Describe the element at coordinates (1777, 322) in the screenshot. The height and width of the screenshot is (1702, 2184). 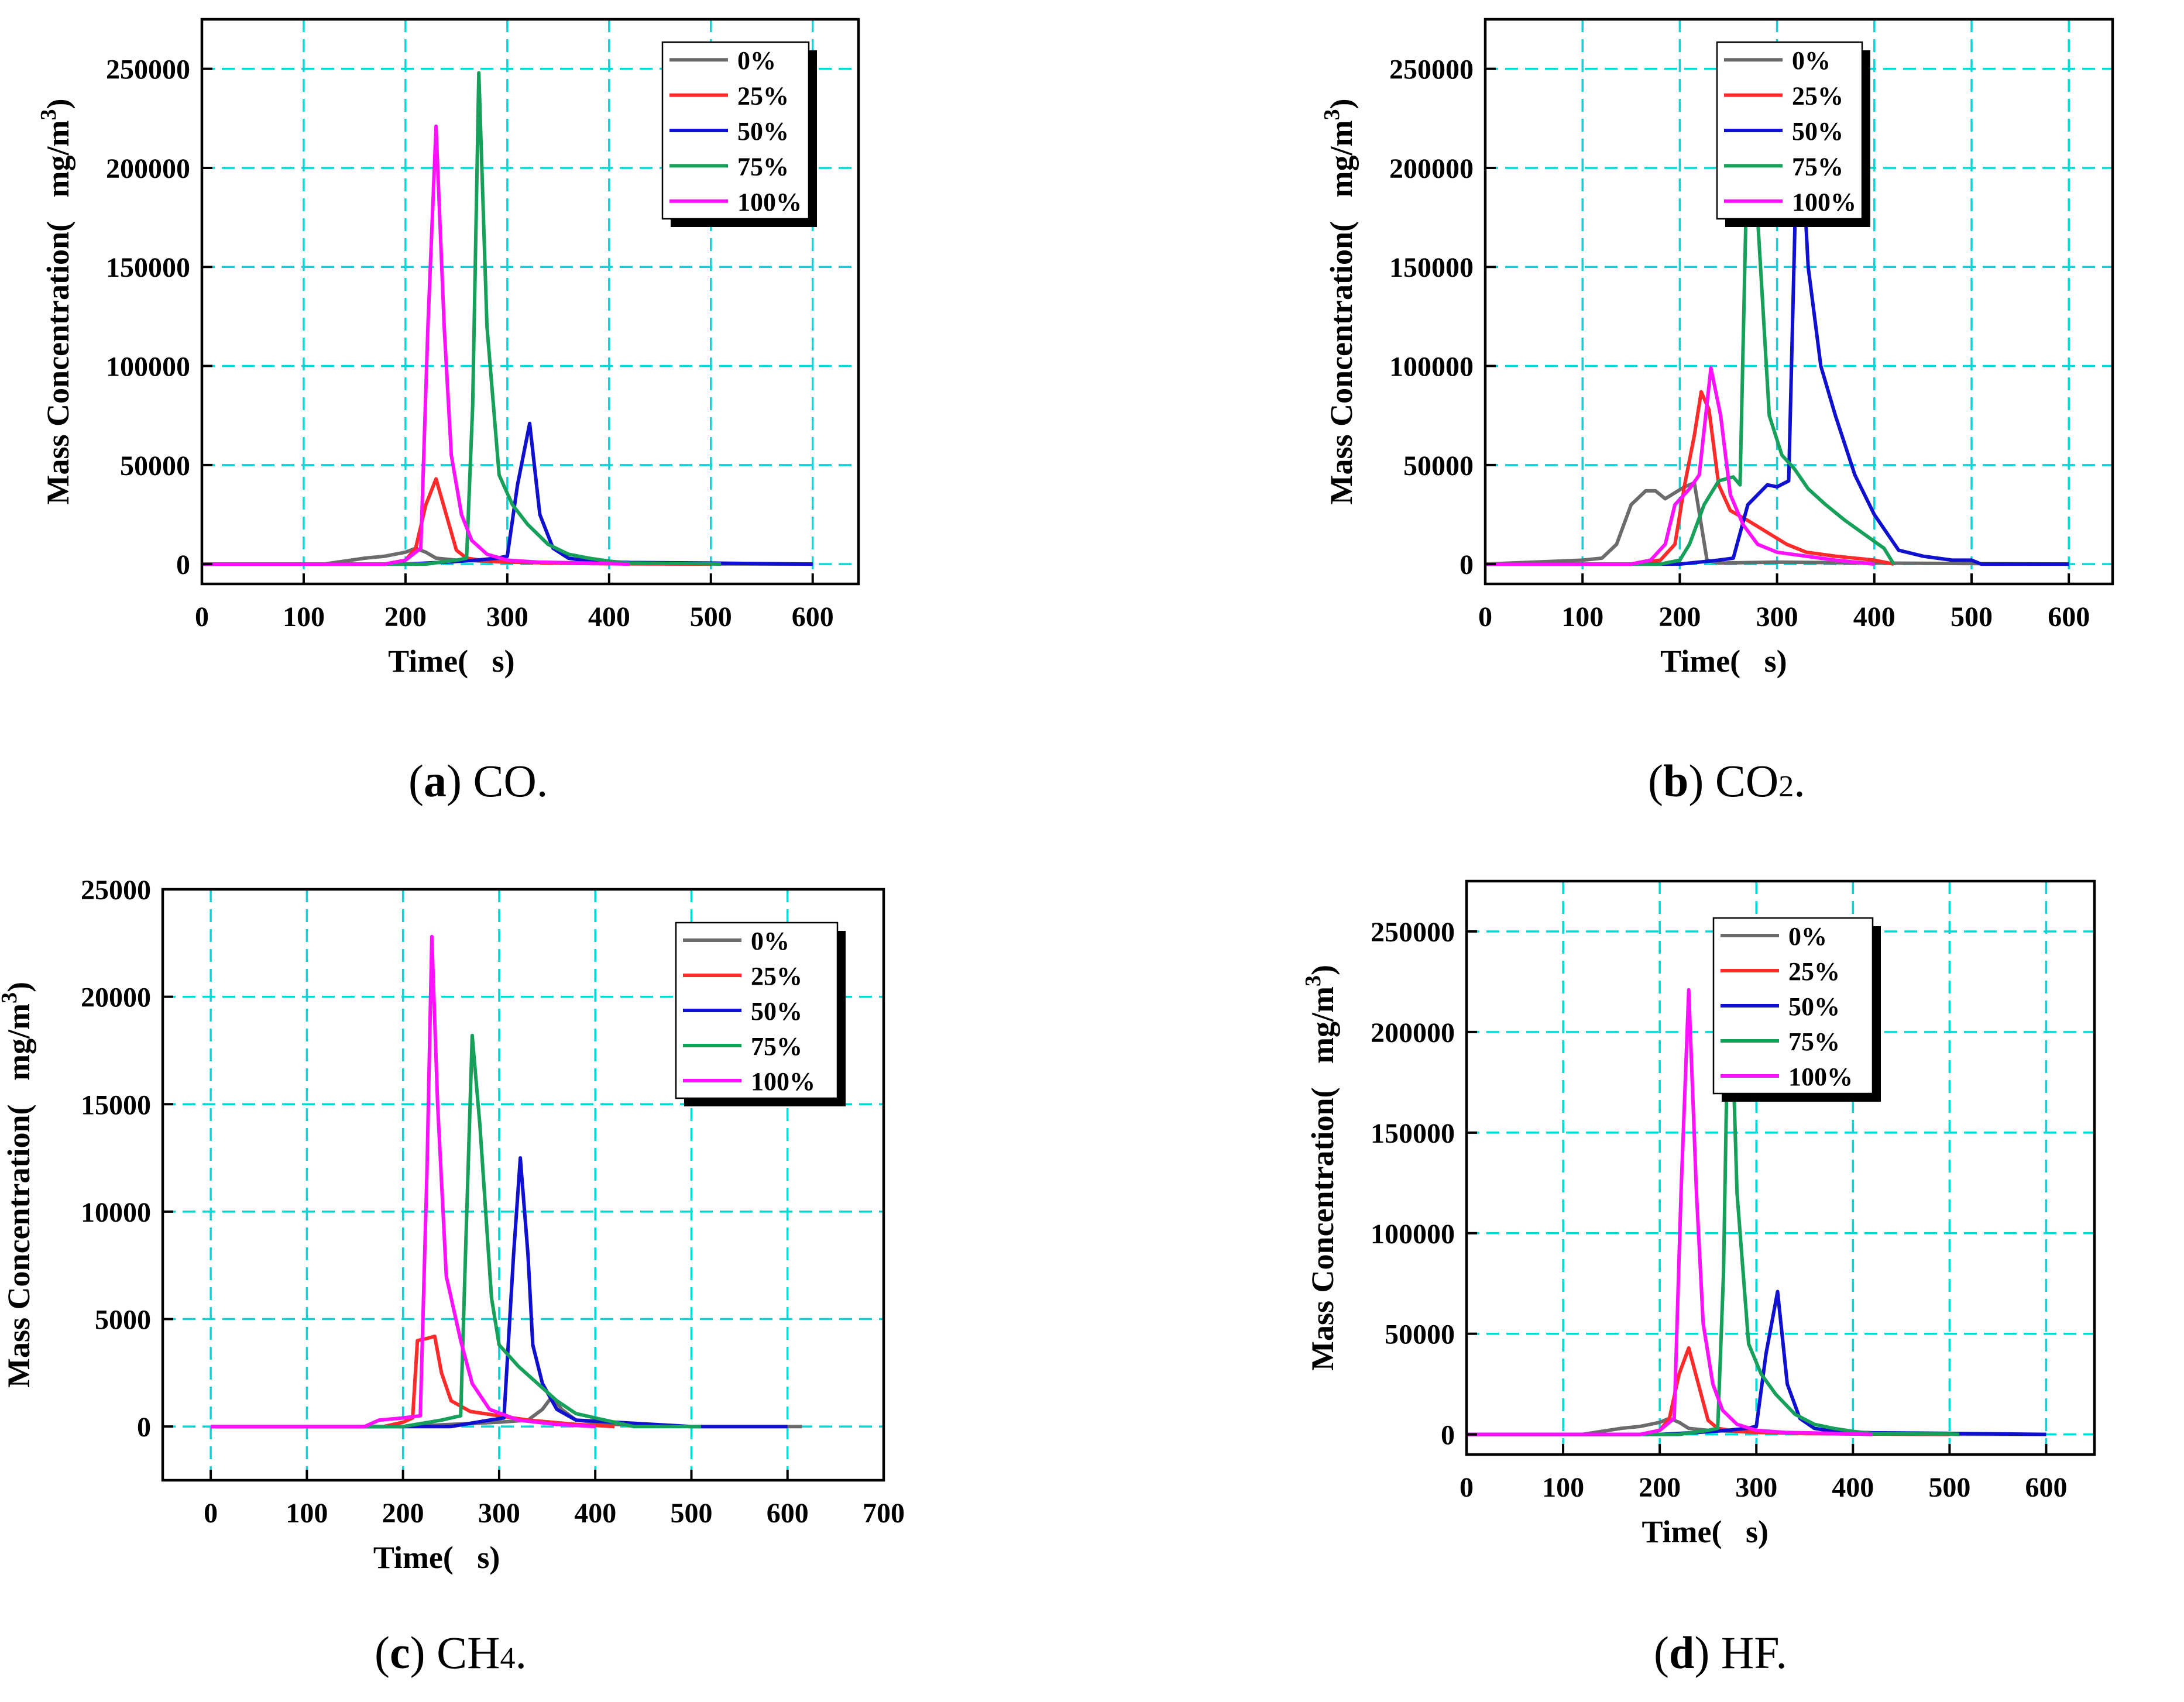
I see `series-line-50pct` at that location.